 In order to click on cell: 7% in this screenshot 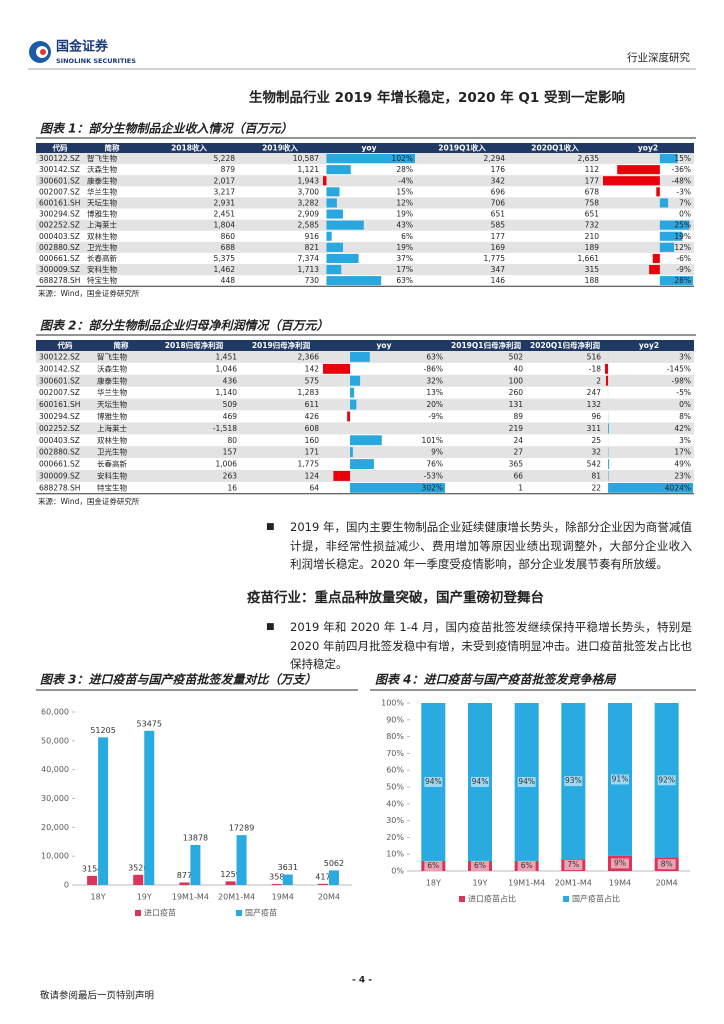, I will do `click(685, 202)`.